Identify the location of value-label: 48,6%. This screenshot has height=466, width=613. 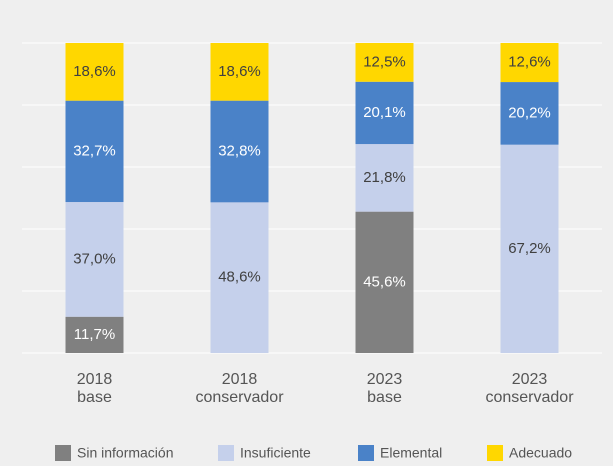
(239, 277).